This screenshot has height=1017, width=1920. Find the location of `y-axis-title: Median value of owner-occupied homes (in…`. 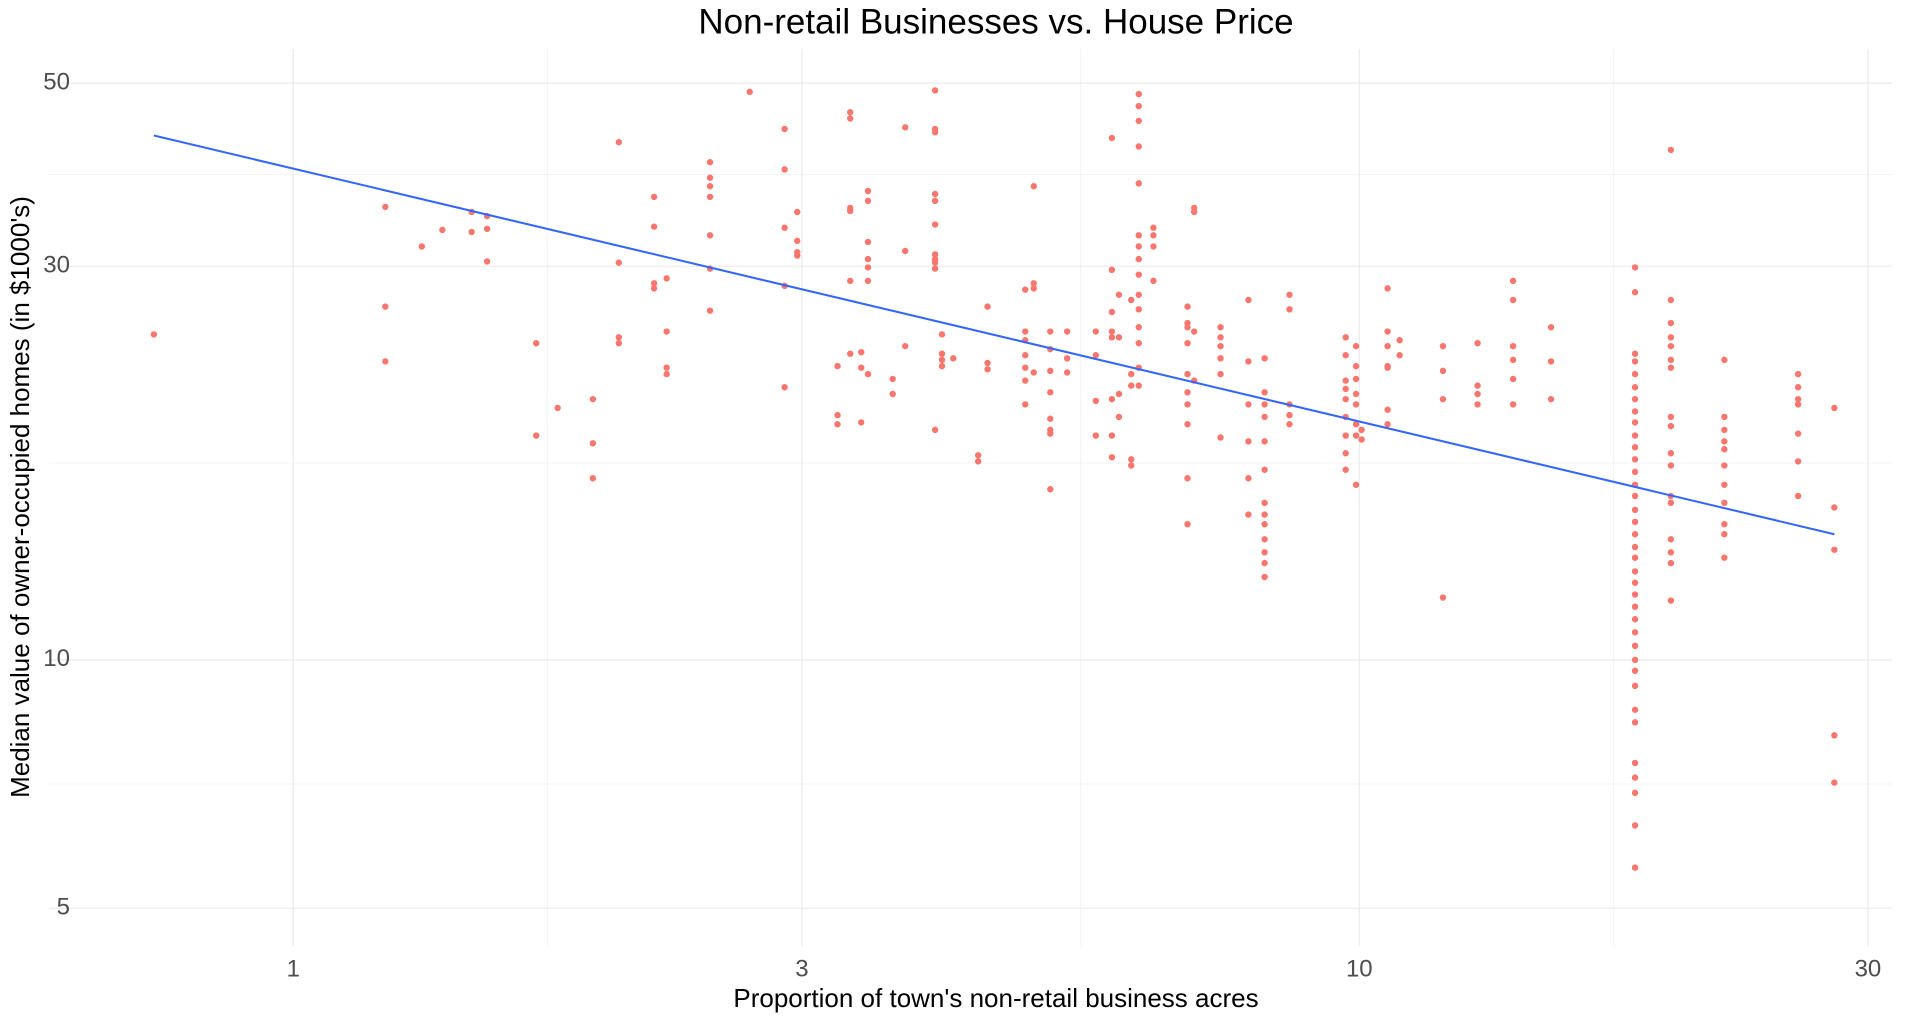

y-axis-title: Median value of owner-occupied homes (in… is located at coordinates (20, 497).